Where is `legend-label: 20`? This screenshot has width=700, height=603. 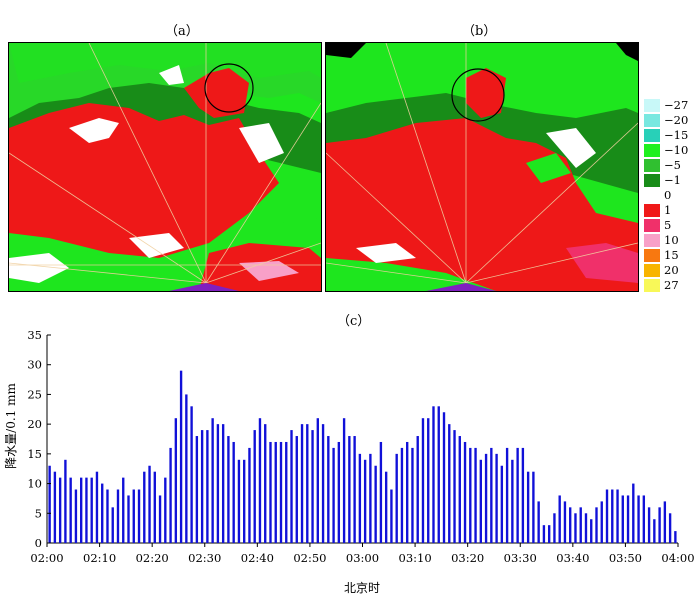
legend-label: 20 is located at coordinates (671, 270).